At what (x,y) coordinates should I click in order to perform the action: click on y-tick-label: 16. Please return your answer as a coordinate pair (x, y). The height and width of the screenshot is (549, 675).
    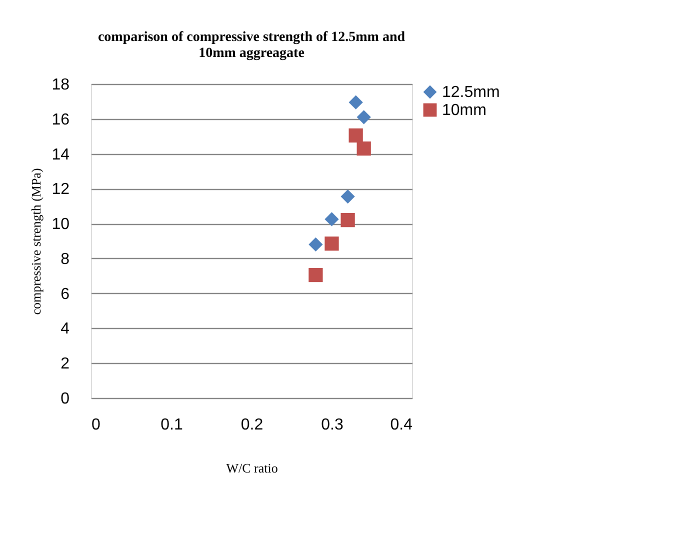
    Looking at the image, I should click on (61, 119).